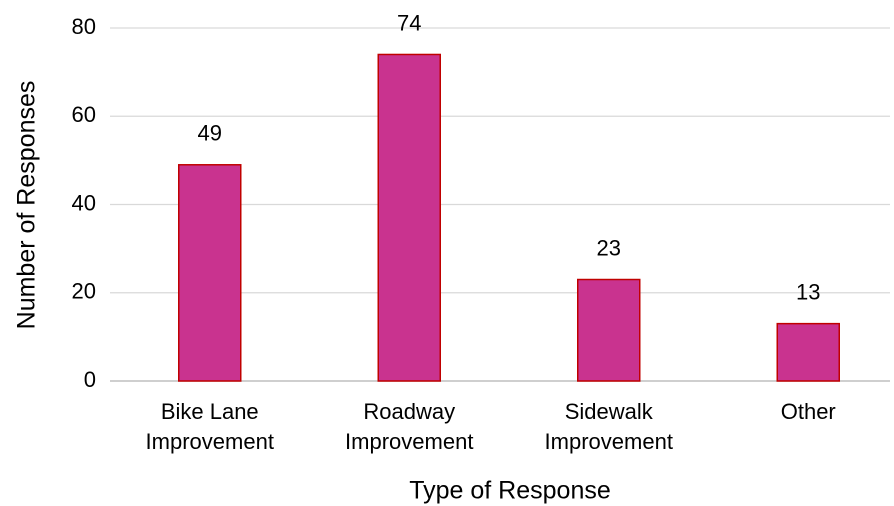  Describe the element at coordinates (84, 202) in the screenshot. I see `y-tick-label: 40` at that location.